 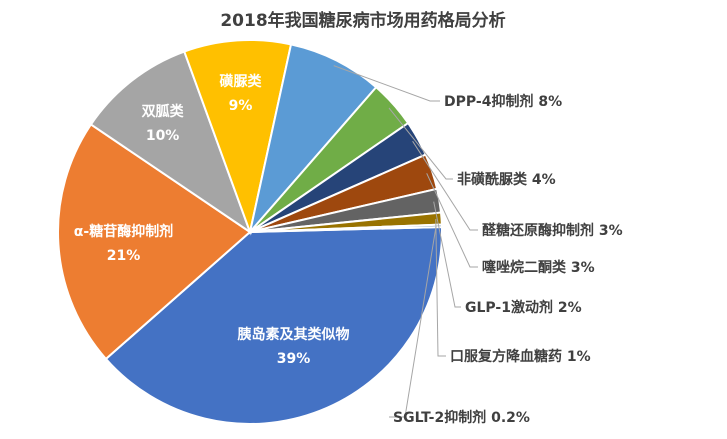 I want to click on slice-8-leader-line, so click(x=452, y=220).